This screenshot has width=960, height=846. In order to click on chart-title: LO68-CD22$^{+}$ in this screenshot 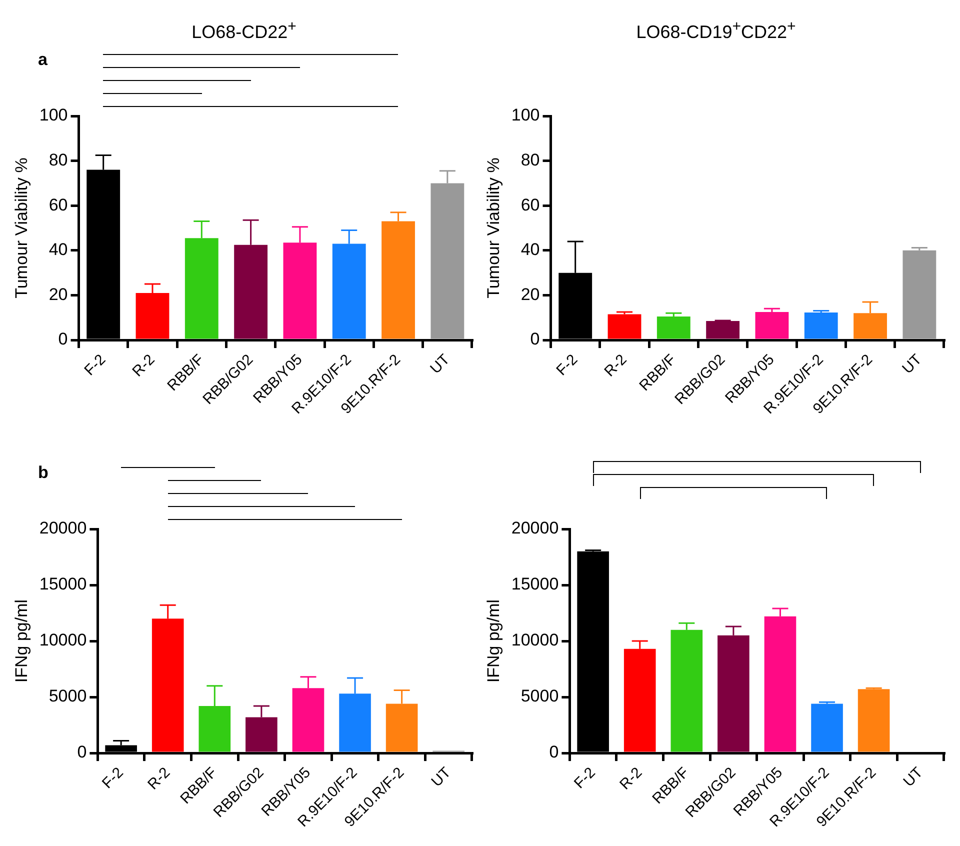, I will do `click(244, 30)`.